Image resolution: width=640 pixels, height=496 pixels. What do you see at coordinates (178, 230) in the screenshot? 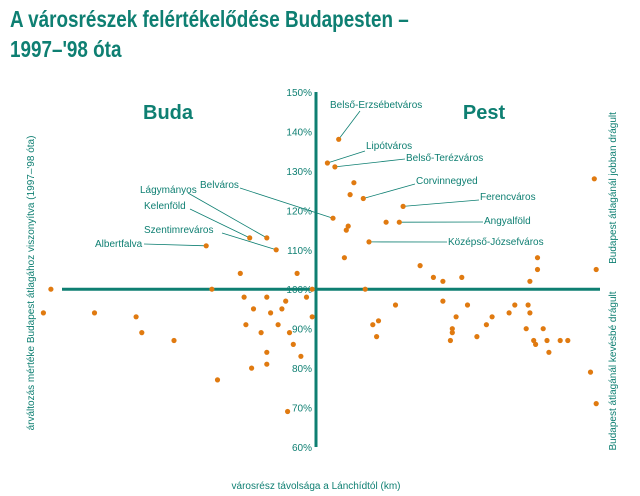
I see `point-label: Szentimreváros` at bounding box center [178, 230].